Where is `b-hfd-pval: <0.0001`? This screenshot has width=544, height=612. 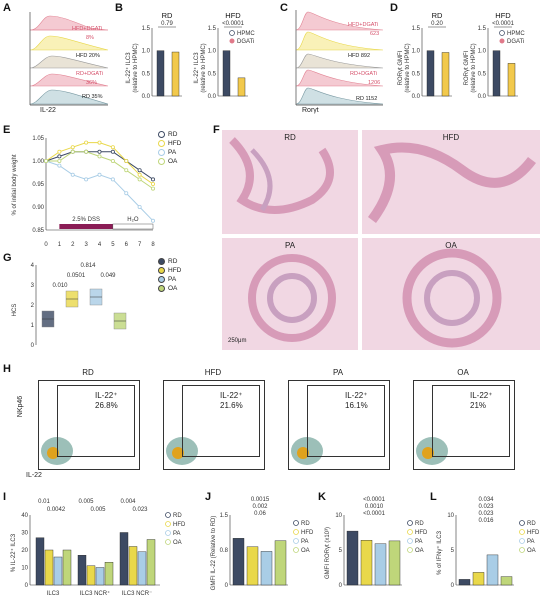 b-hfd-pval: <0.0001 is located at coordinates (233, 24).